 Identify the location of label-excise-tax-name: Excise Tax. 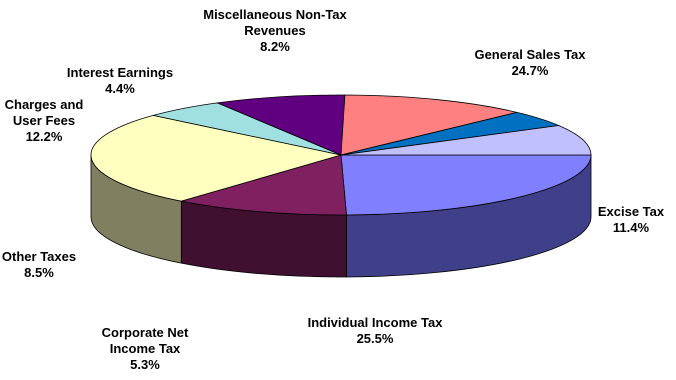
(631, 211).